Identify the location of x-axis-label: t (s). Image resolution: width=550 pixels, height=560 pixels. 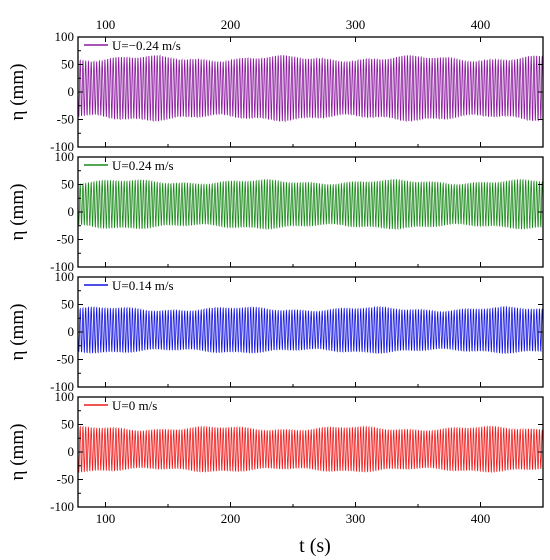
(315, 546).